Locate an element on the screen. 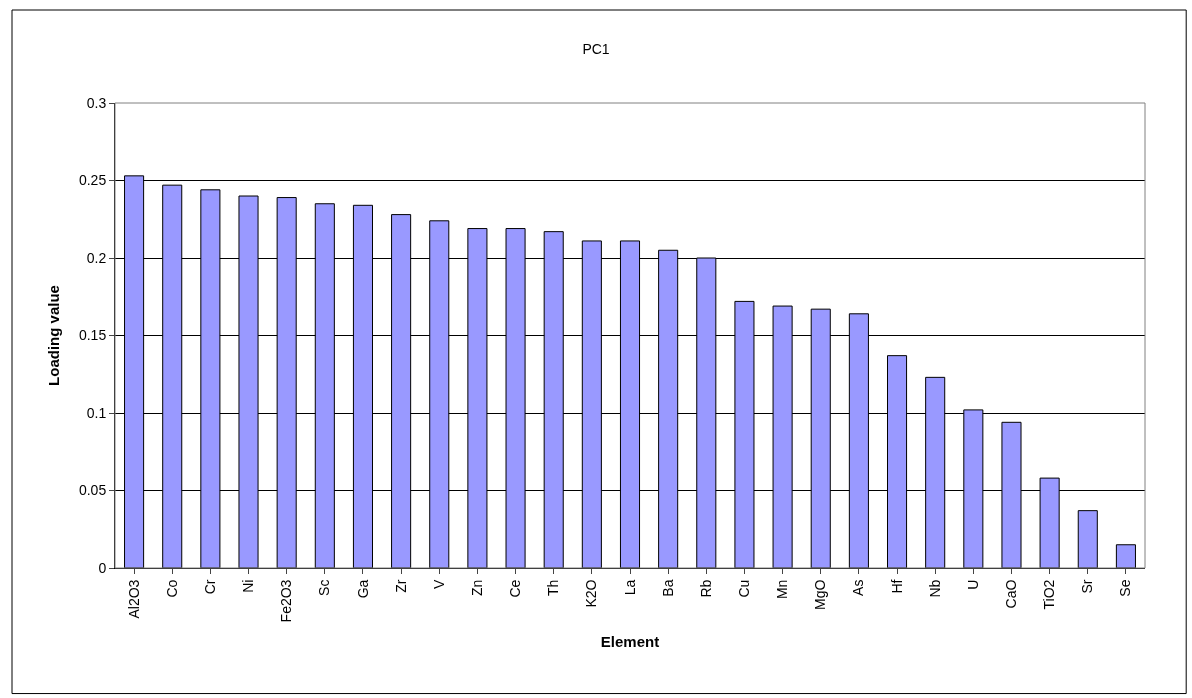 This screenshot has width=1192, height=698. x-tick-label: Ga is located at coordinates (362, 589).